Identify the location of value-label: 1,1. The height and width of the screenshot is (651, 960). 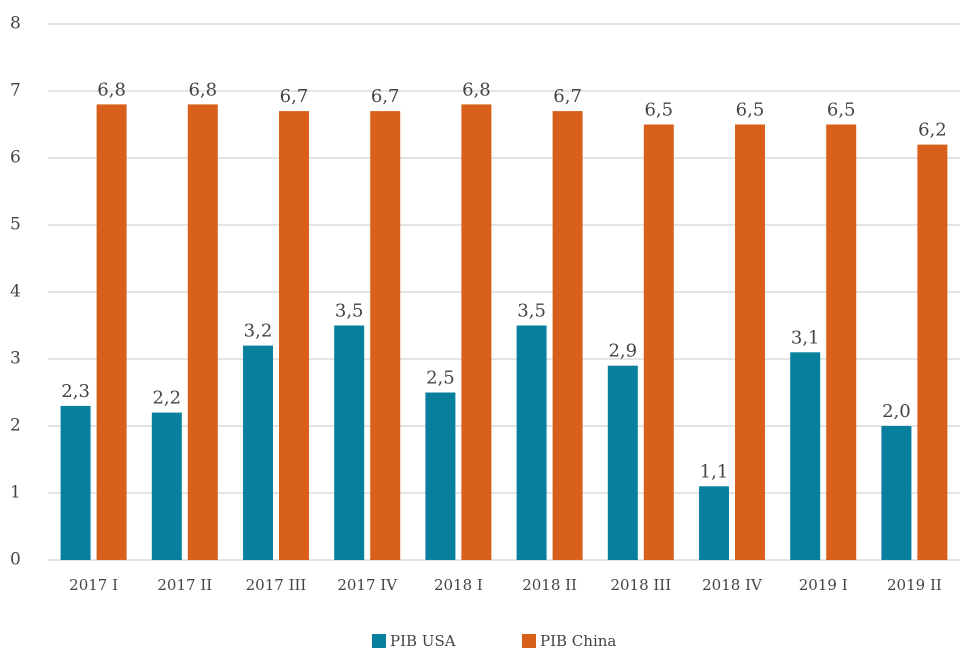
(714, 471).